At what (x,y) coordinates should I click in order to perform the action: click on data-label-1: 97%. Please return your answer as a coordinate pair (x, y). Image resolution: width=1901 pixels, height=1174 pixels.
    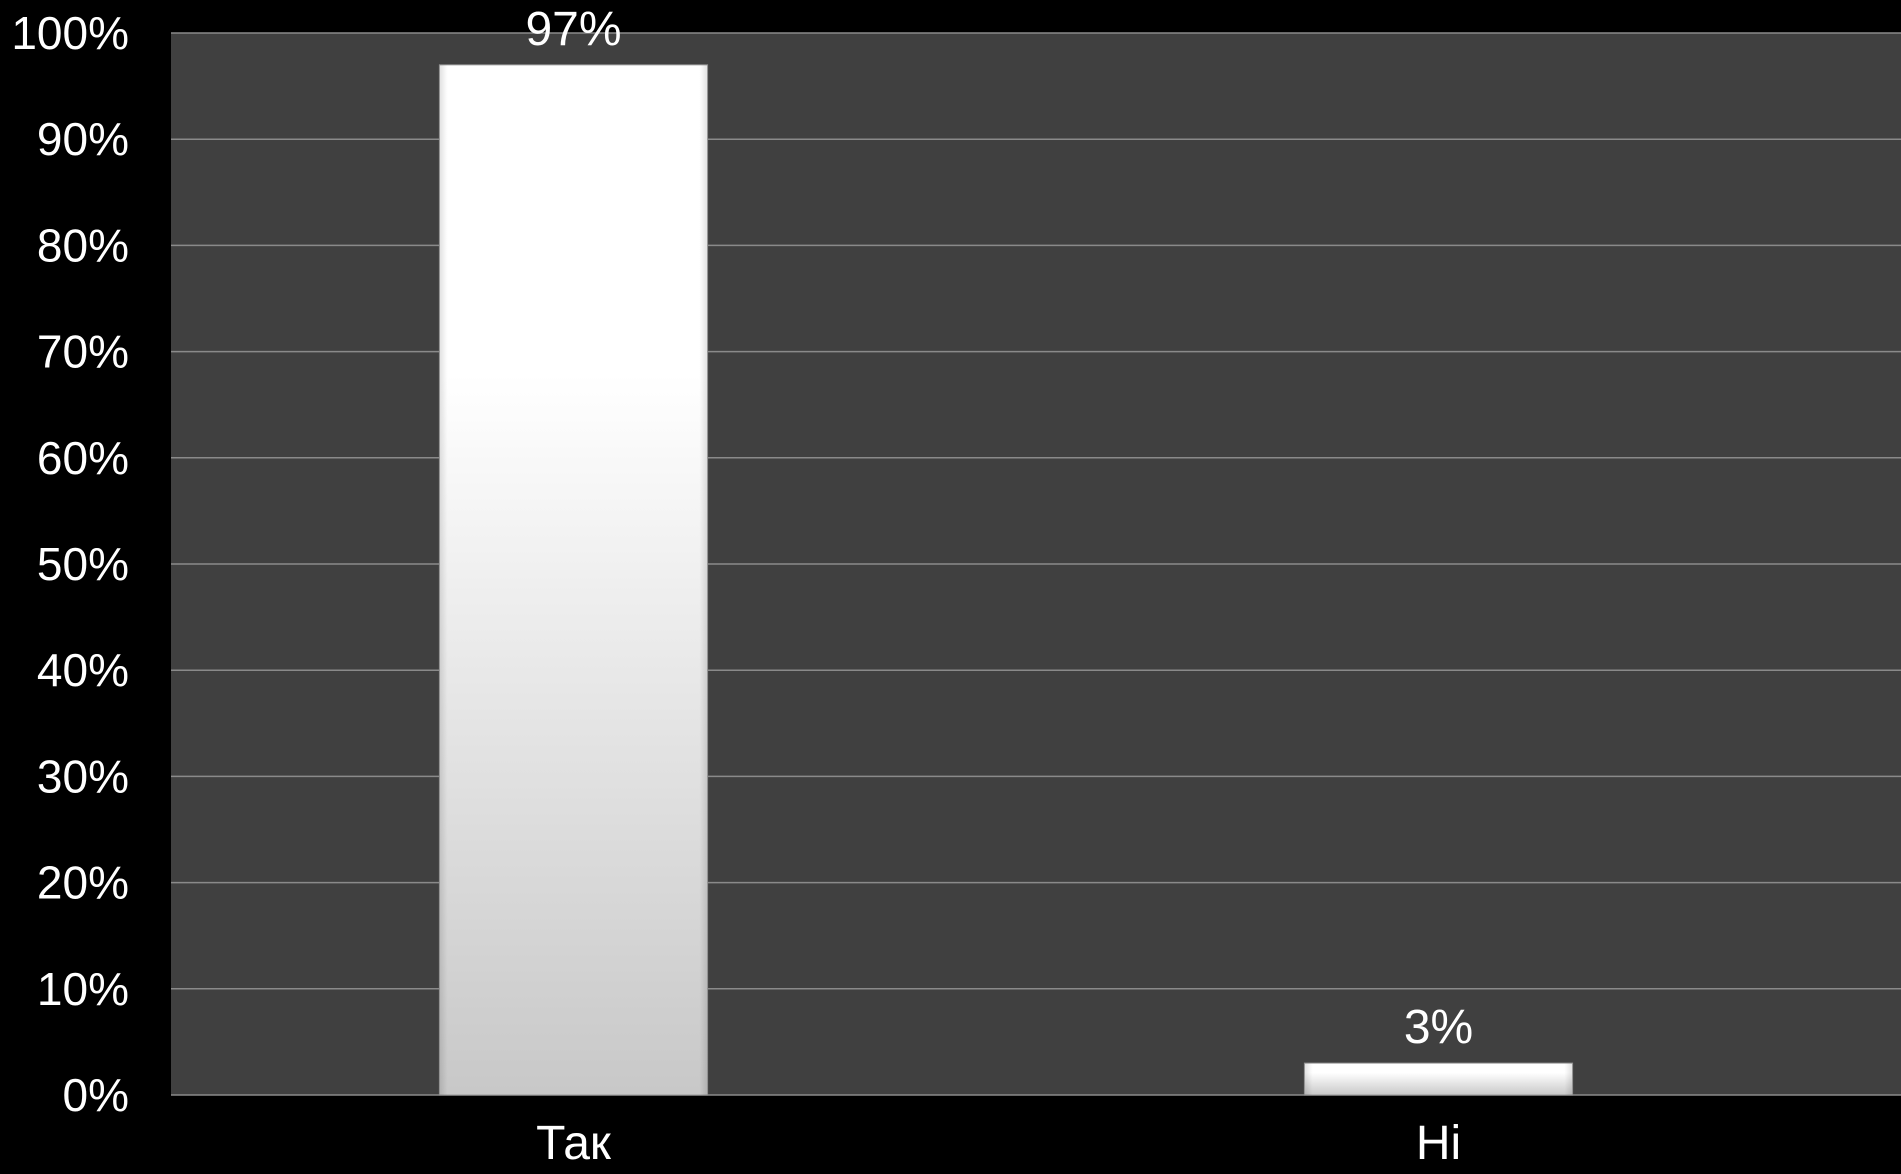
    Looking at the image, I should click on (573, 29).